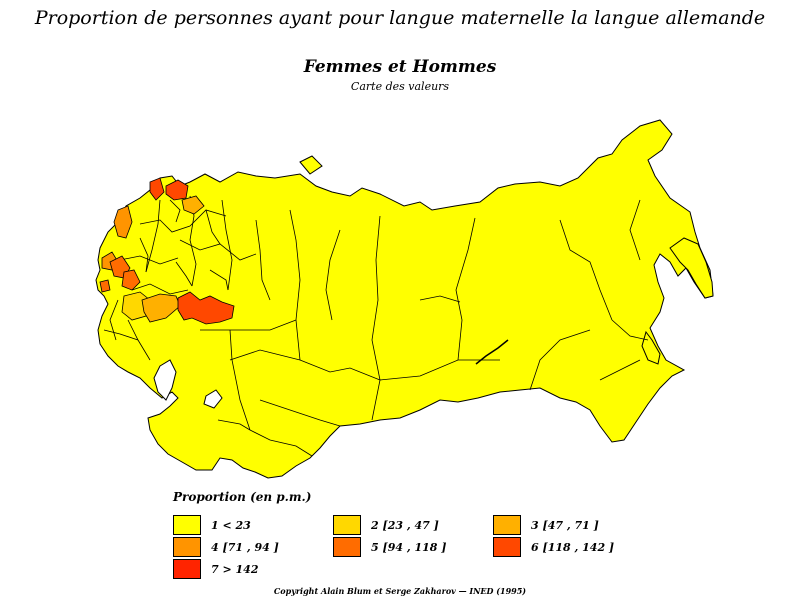 The height and width of the screenshot is (600, 800). Describe the element at coordinates (565, 525) in the screenshot. I see `legend-label-3: 3 [47 , 71 ]` at that location.